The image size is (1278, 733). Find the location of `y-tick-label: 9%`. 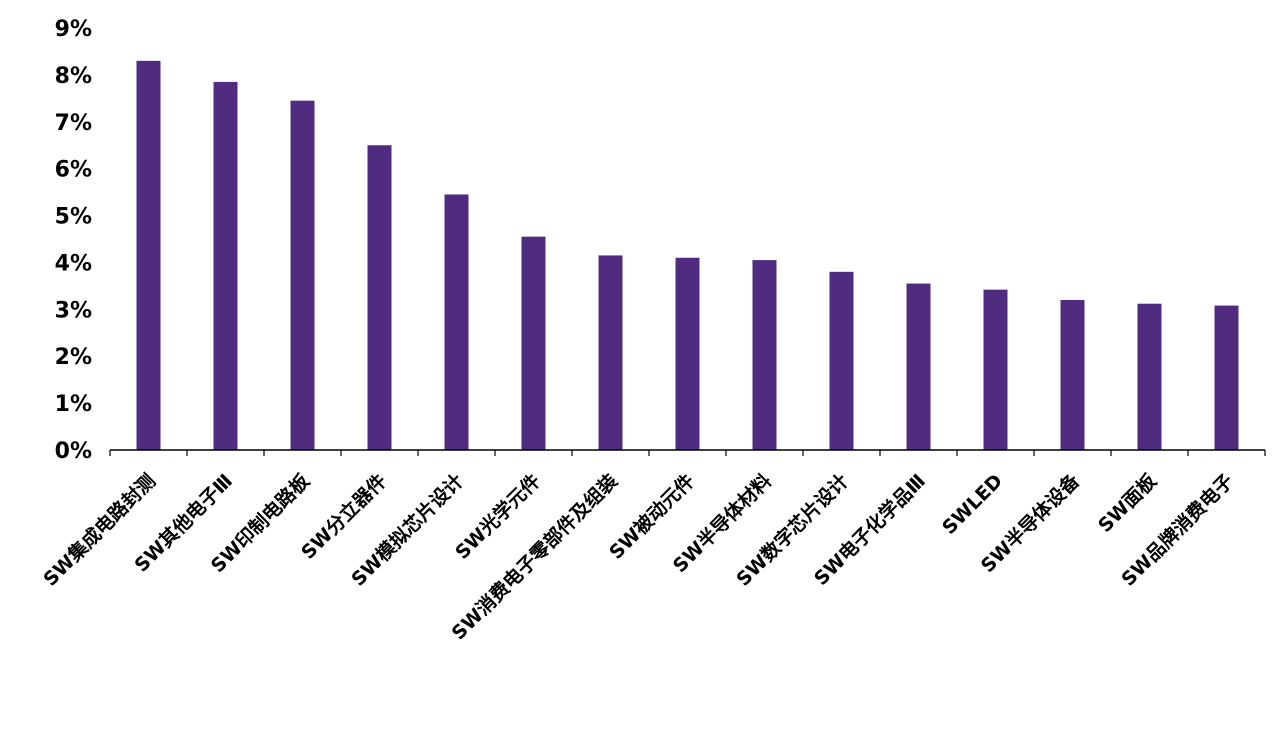

y-tick-label: 9% is located at coordinates (73, 29).